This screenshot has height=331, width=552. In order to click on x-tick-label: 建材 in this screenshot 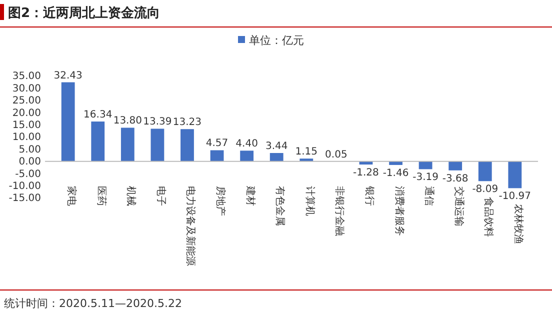, I will do `click(250, 195)`.